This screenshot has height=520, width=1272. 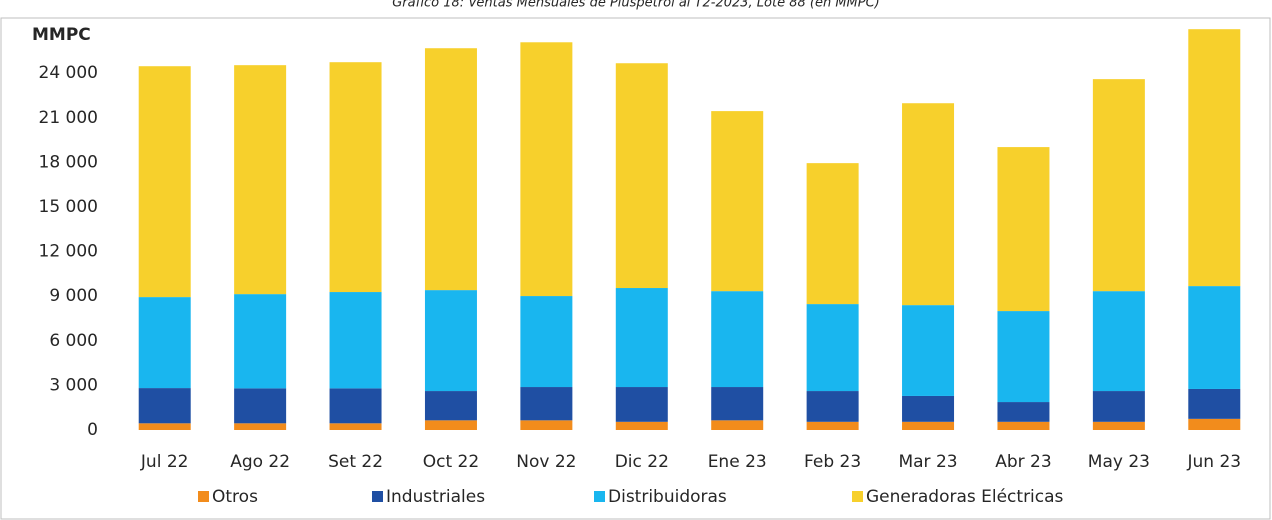 What do you see at coordinates (451, 462) in the screenshot?
I see `x-tick-label: Oct 22` at bounding box center [451, 462].